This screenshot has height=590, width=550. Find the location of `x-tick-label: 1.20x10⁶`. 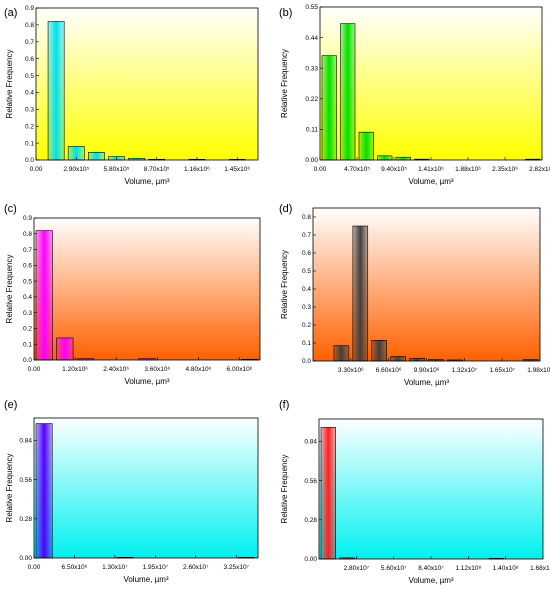

x-tick-label: 1.20x10⁶ is located at coordinates (75, 369).